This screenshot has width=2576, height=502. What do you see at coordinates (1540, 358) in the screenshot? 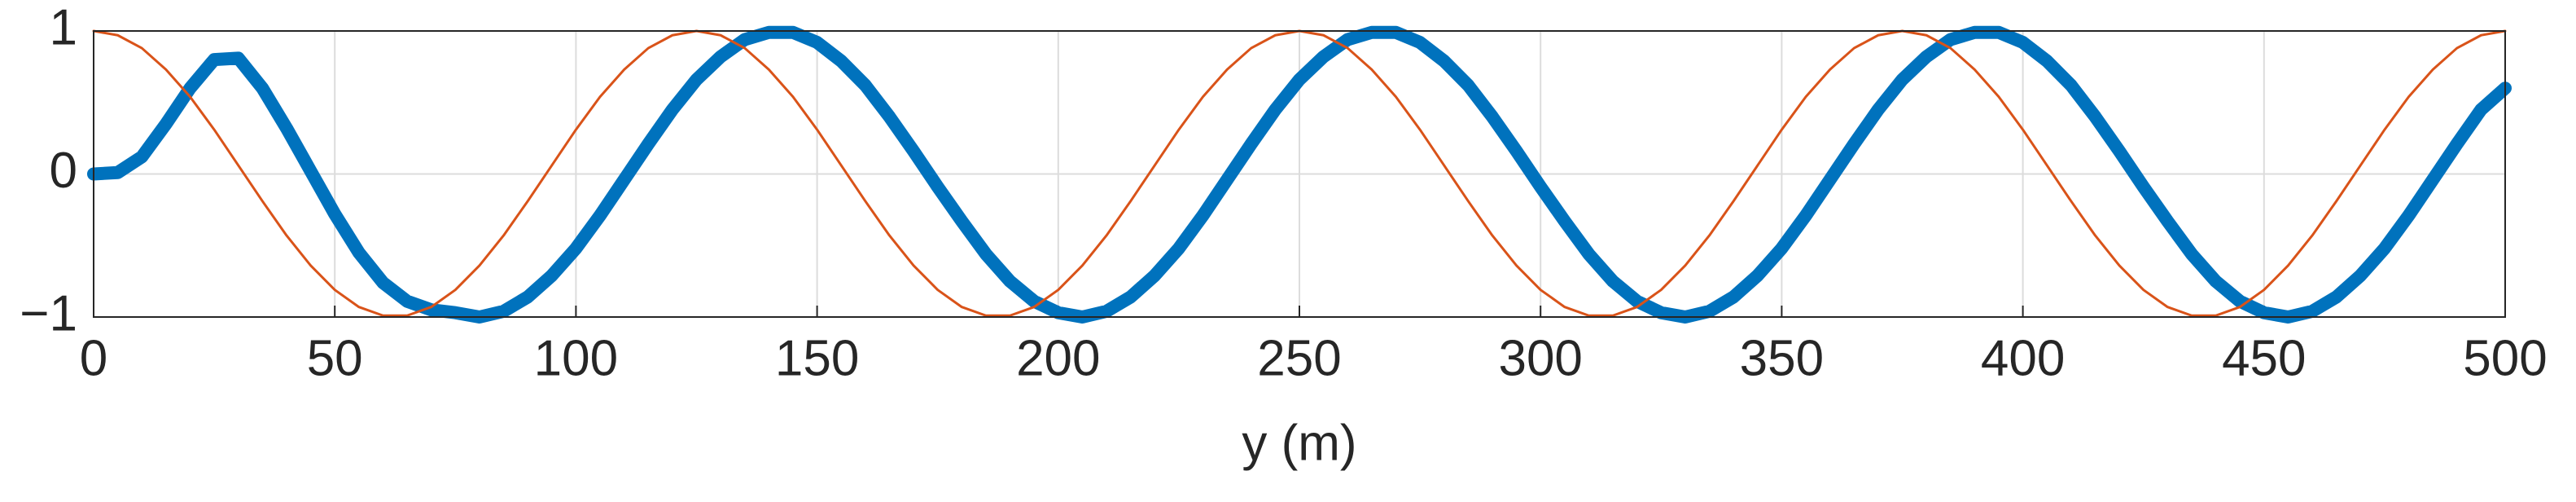
I see `x-tick-label: 300` at bounding box center [1540, 358].